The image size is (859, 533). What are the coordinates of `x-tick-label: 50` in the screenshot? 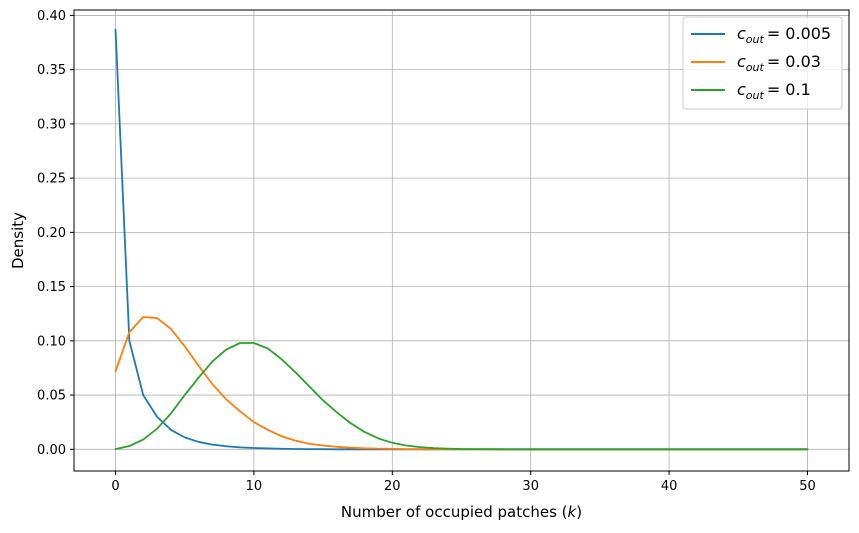 It's located at (807, 486).